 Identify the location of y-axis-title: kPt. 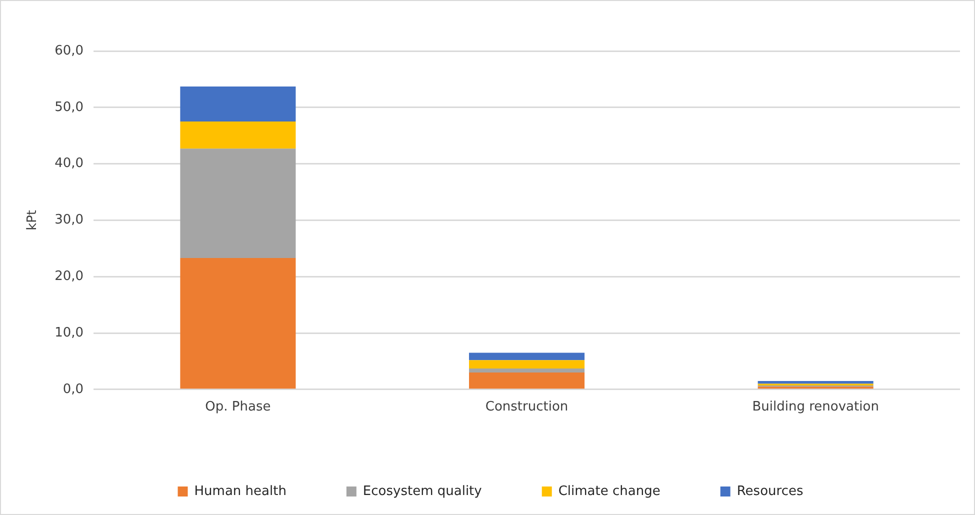
(32, 220).